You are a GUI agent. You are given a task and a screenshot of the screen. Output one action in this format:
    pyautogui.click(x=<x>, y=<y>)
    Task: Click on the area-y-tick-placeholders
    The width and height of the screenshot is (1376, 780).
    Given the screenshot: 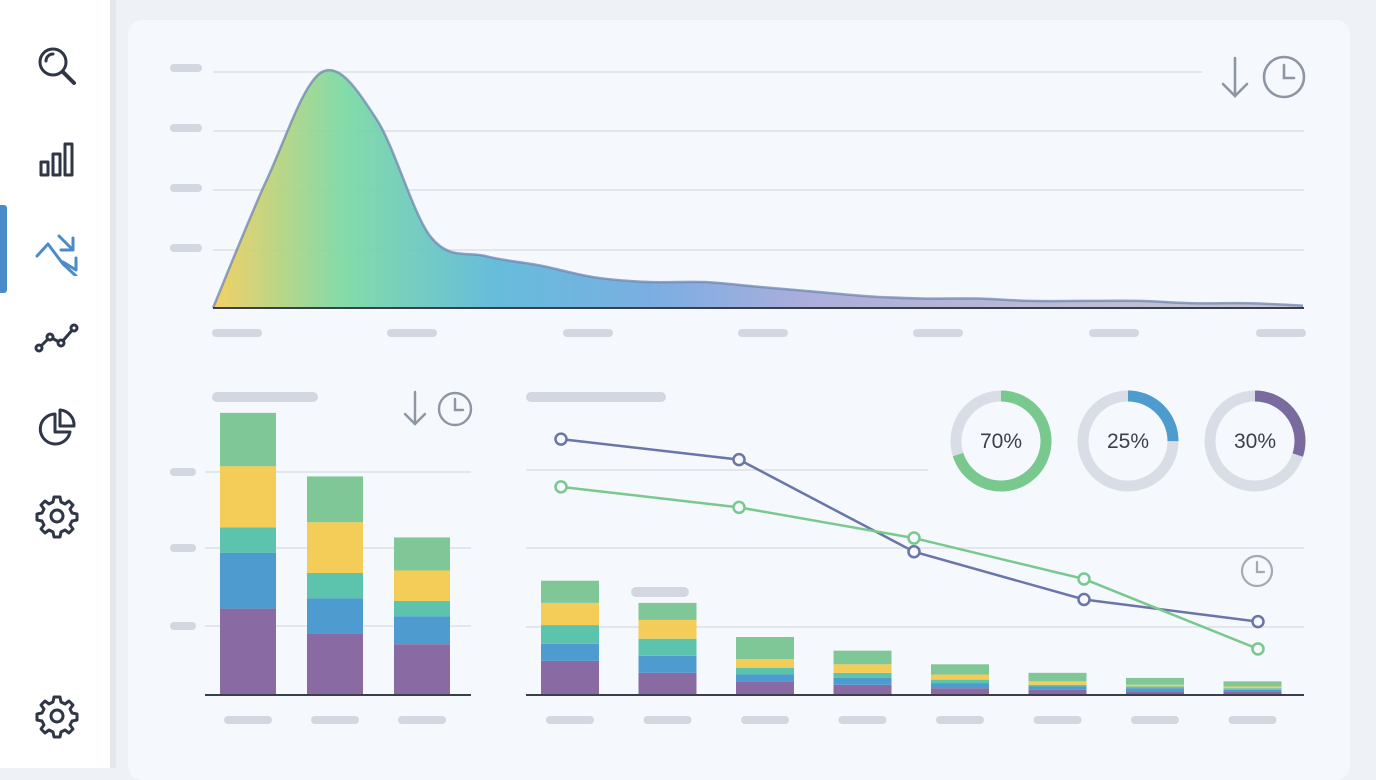 What is the action you would take?
    pyautogui.click(x=186, y=158)
    